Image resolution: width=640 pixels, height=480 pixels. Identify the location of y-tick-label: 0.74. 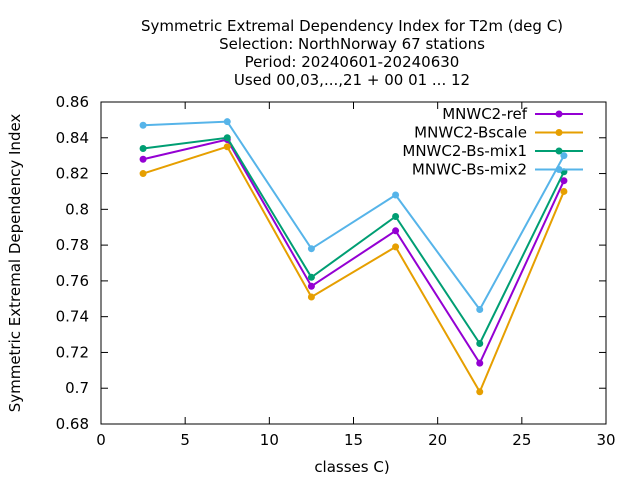
(72, 317).